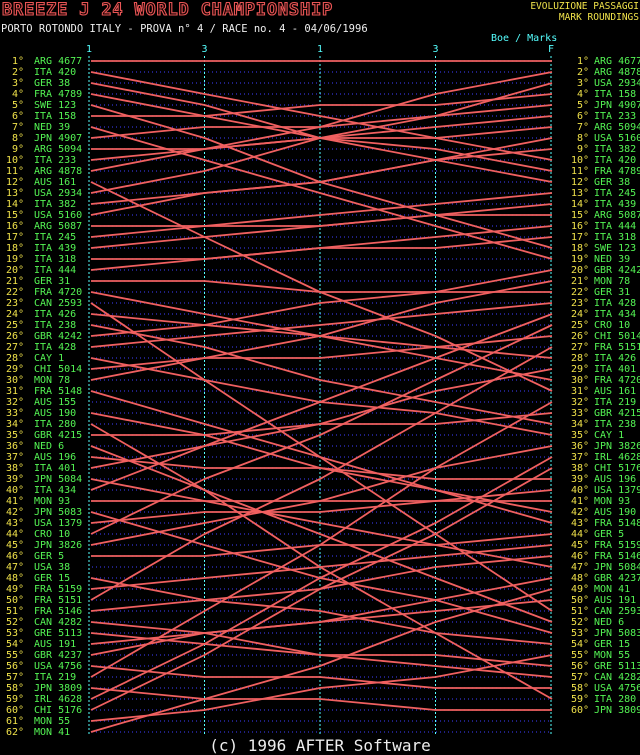 This screenshot has height=755, width=640. Describe the element at coordinates (36, 281) in the screenshot. I see `left-rank-item: 21° GER 31` at that location.